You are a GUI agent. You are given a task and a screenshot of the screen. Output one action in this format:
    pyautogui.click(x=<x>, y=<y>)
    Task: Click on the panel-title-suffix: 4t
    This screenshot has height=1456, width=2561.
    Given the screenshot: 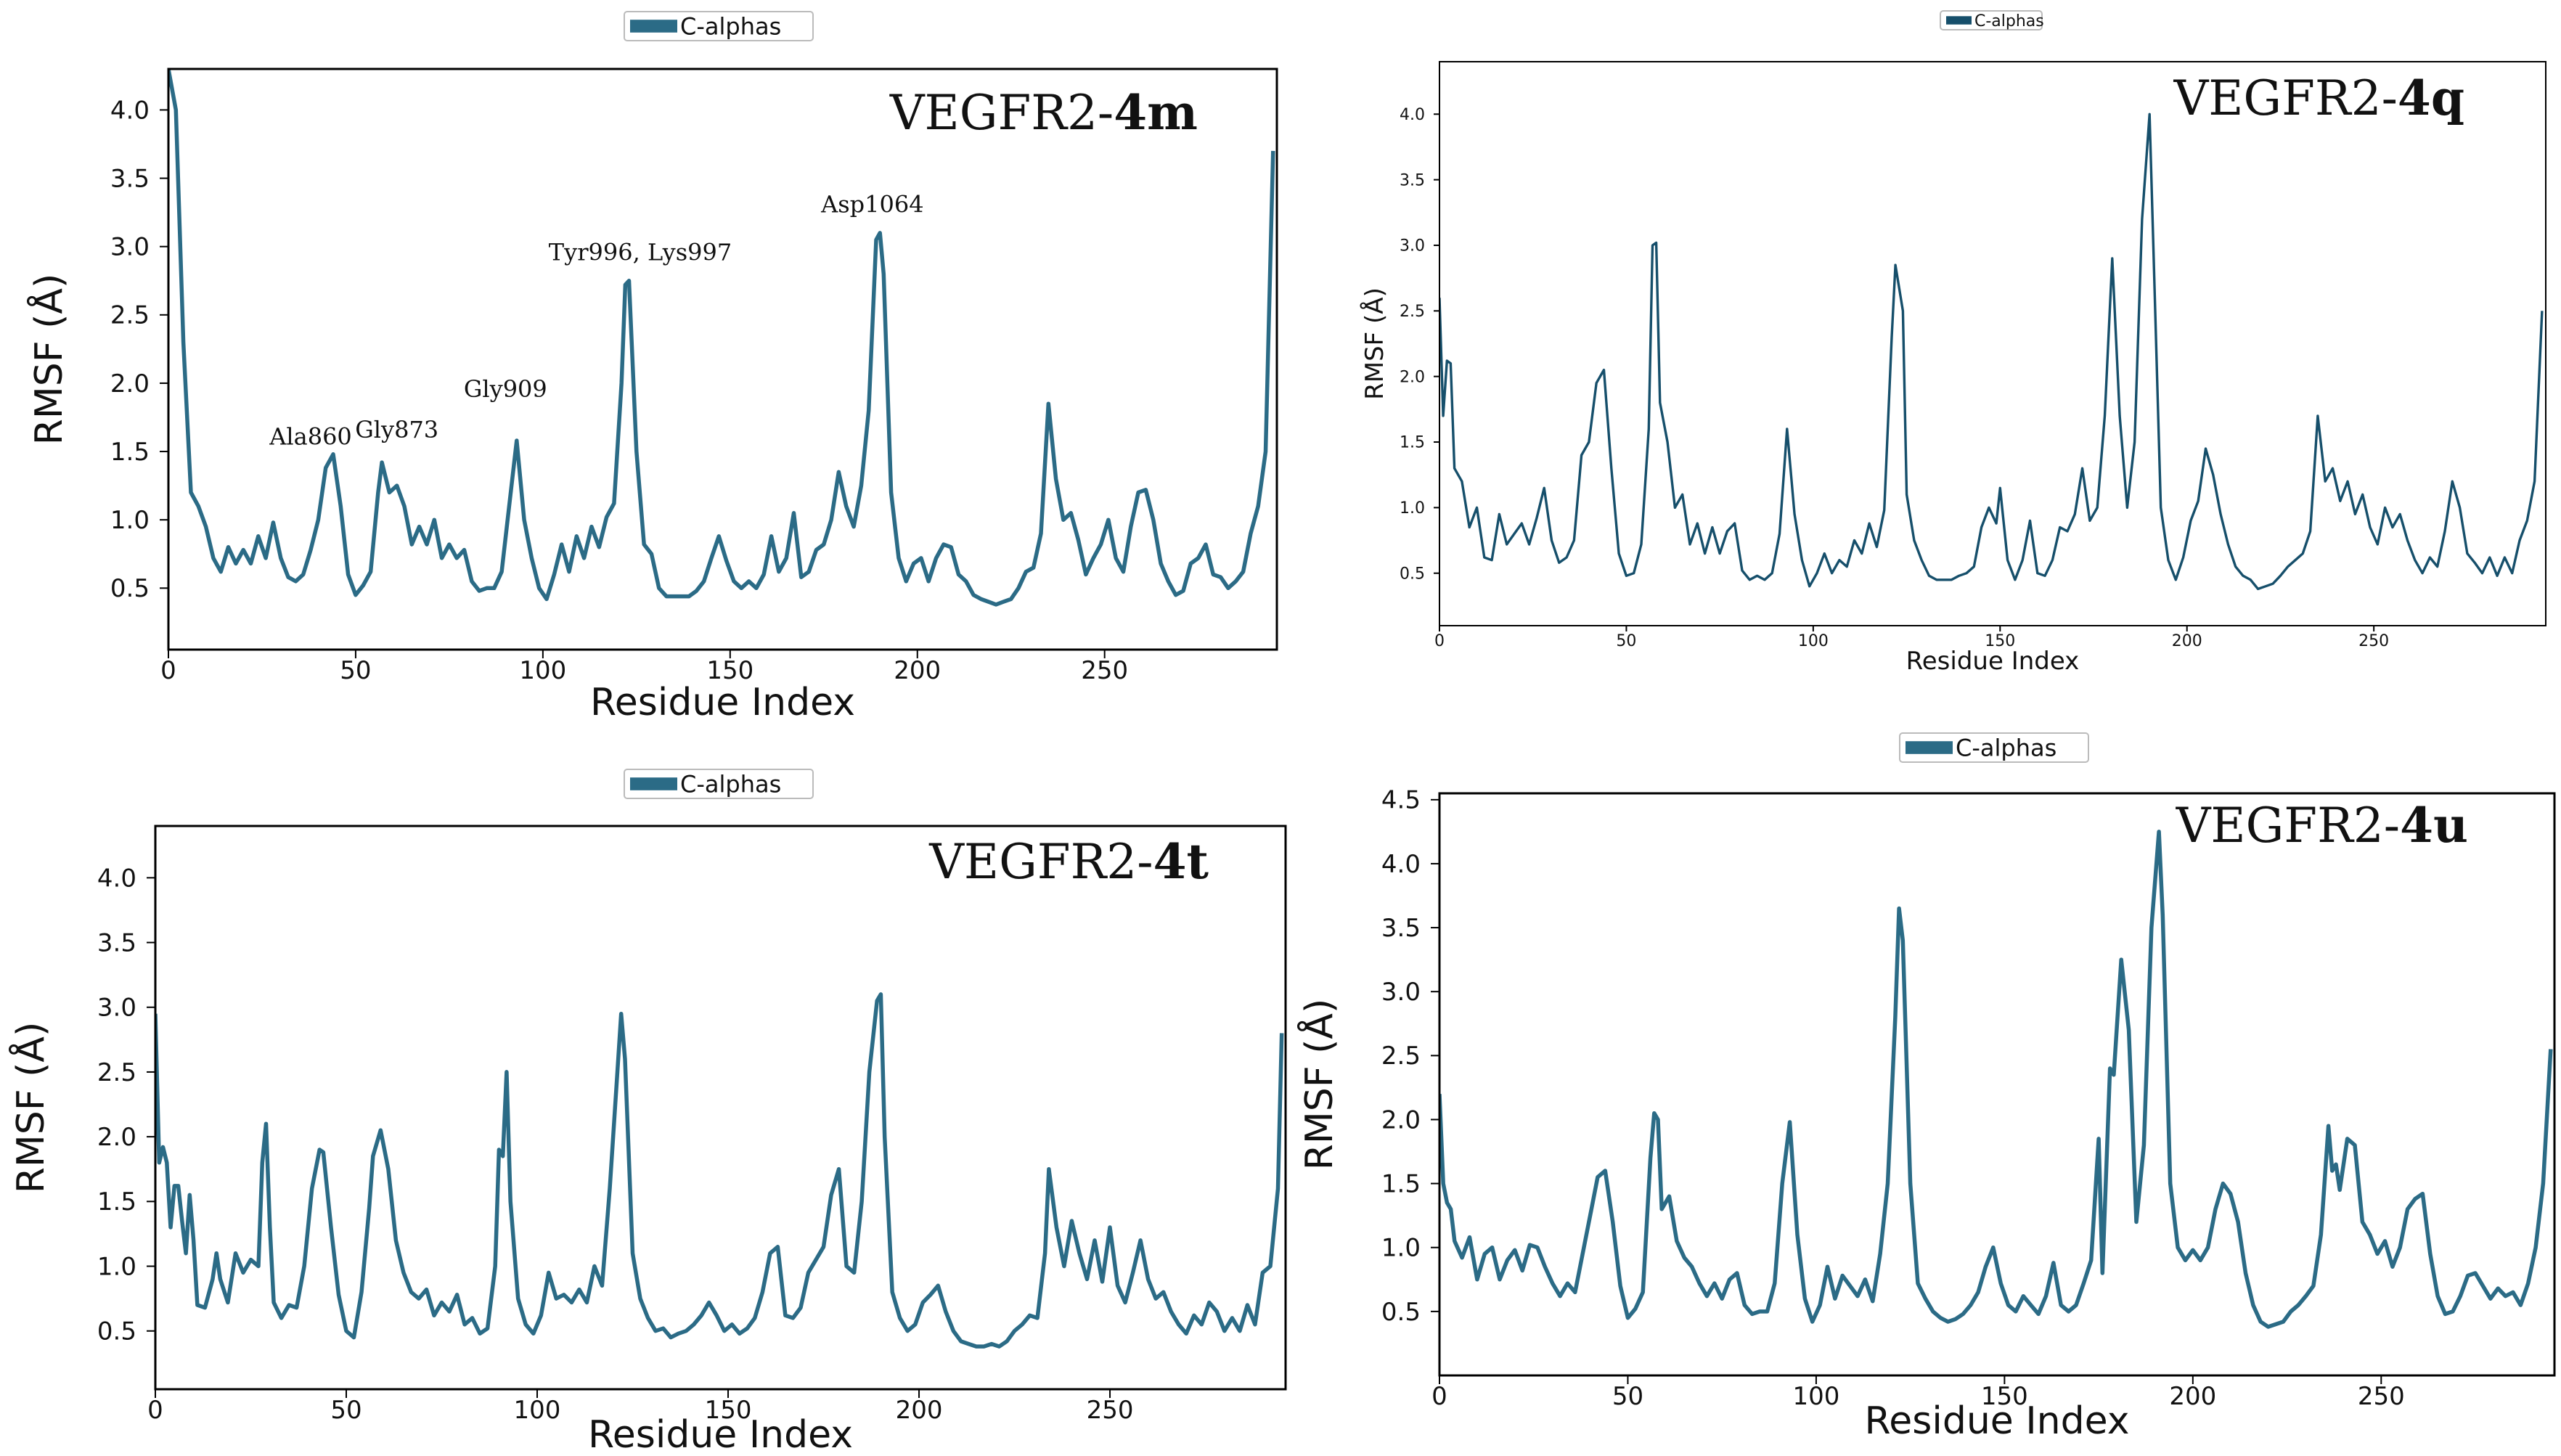 What is the action you would take?
    pyautogui.click(x=1181, y=861)
    